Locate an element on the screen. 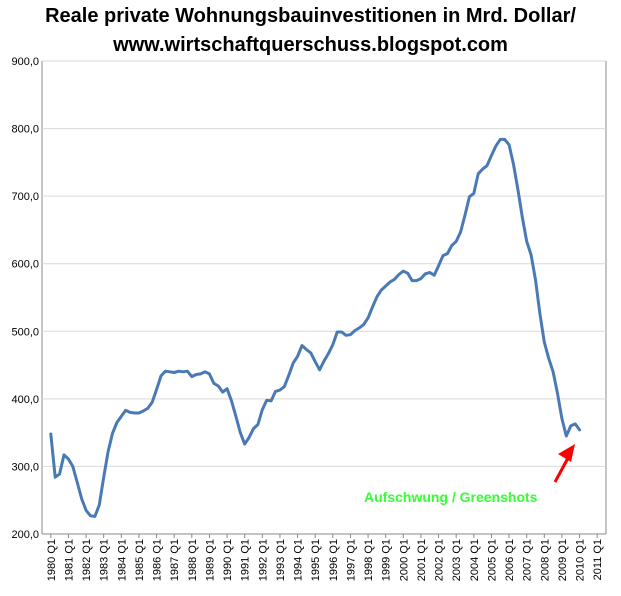 This screenshot has height=596, width=621. x-tick-label: 1982 Q1 is located at coordinates (87, 560).